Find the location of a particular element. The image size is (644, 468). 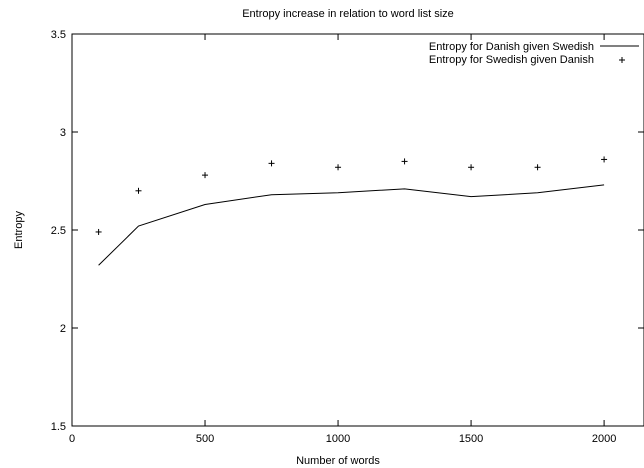

y-tick-label: 3 is located at coordinates (63, 133).